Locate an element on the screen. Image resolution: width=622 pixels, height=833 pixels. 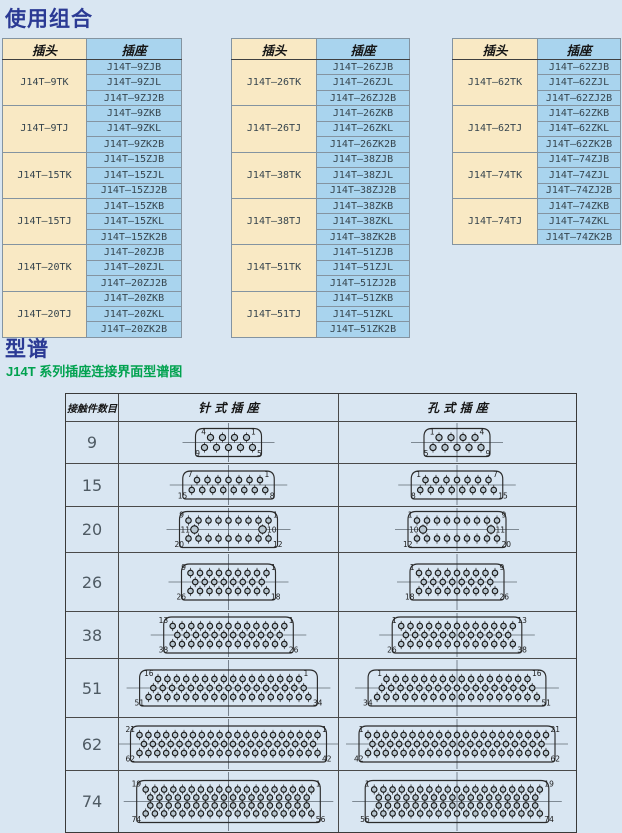
plug-cell: J14T—38TK is located at coordinates (274, 175).